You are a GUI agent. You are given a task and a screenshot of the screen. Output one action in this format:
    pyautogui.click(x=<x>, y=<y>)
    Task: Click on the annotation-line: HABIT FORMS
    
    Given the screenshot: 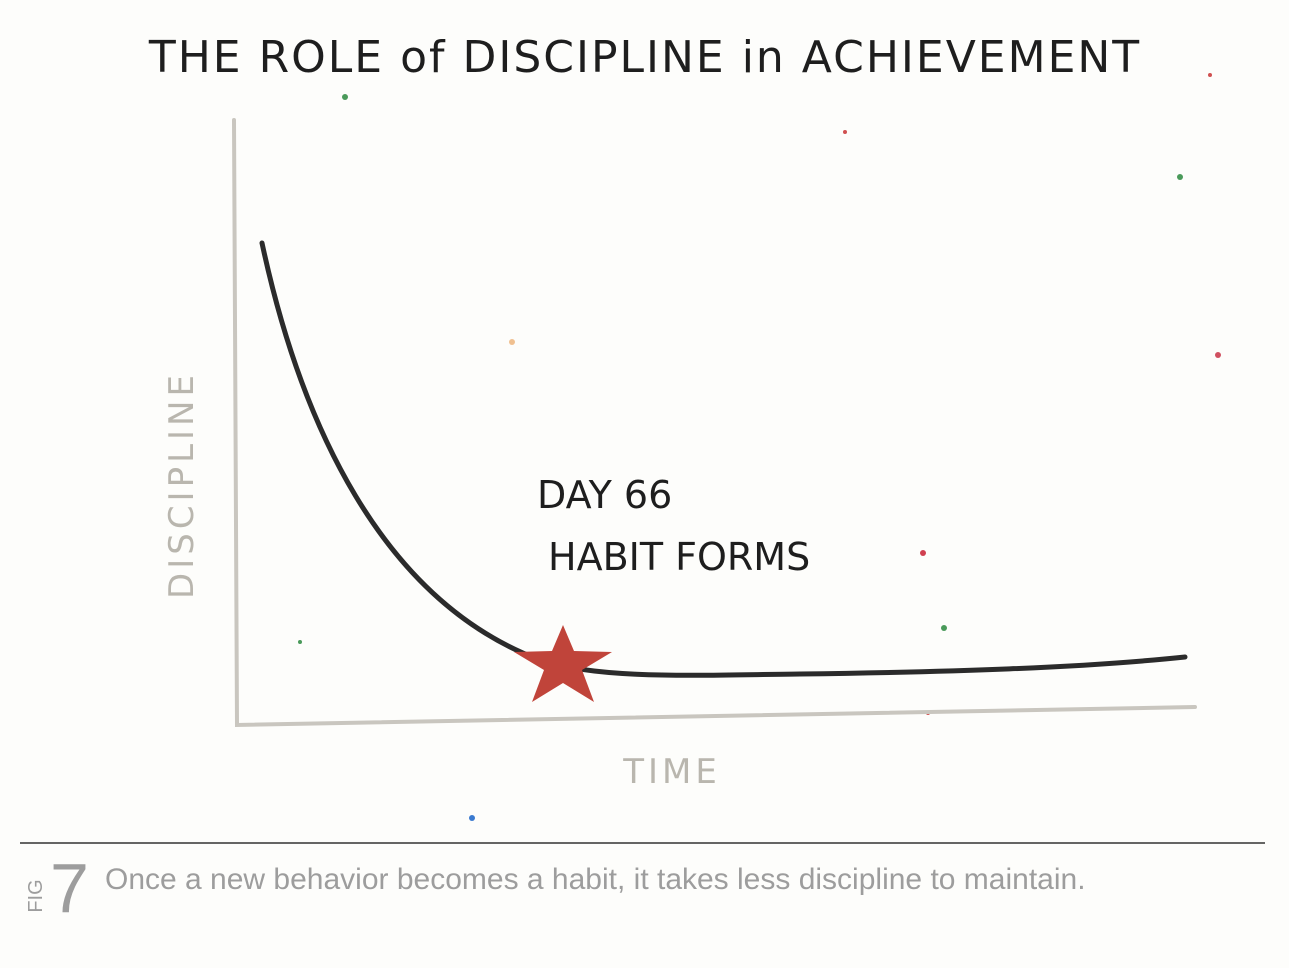 What is the action you would take?
    pyautogui.click(x=679, y=557)
    